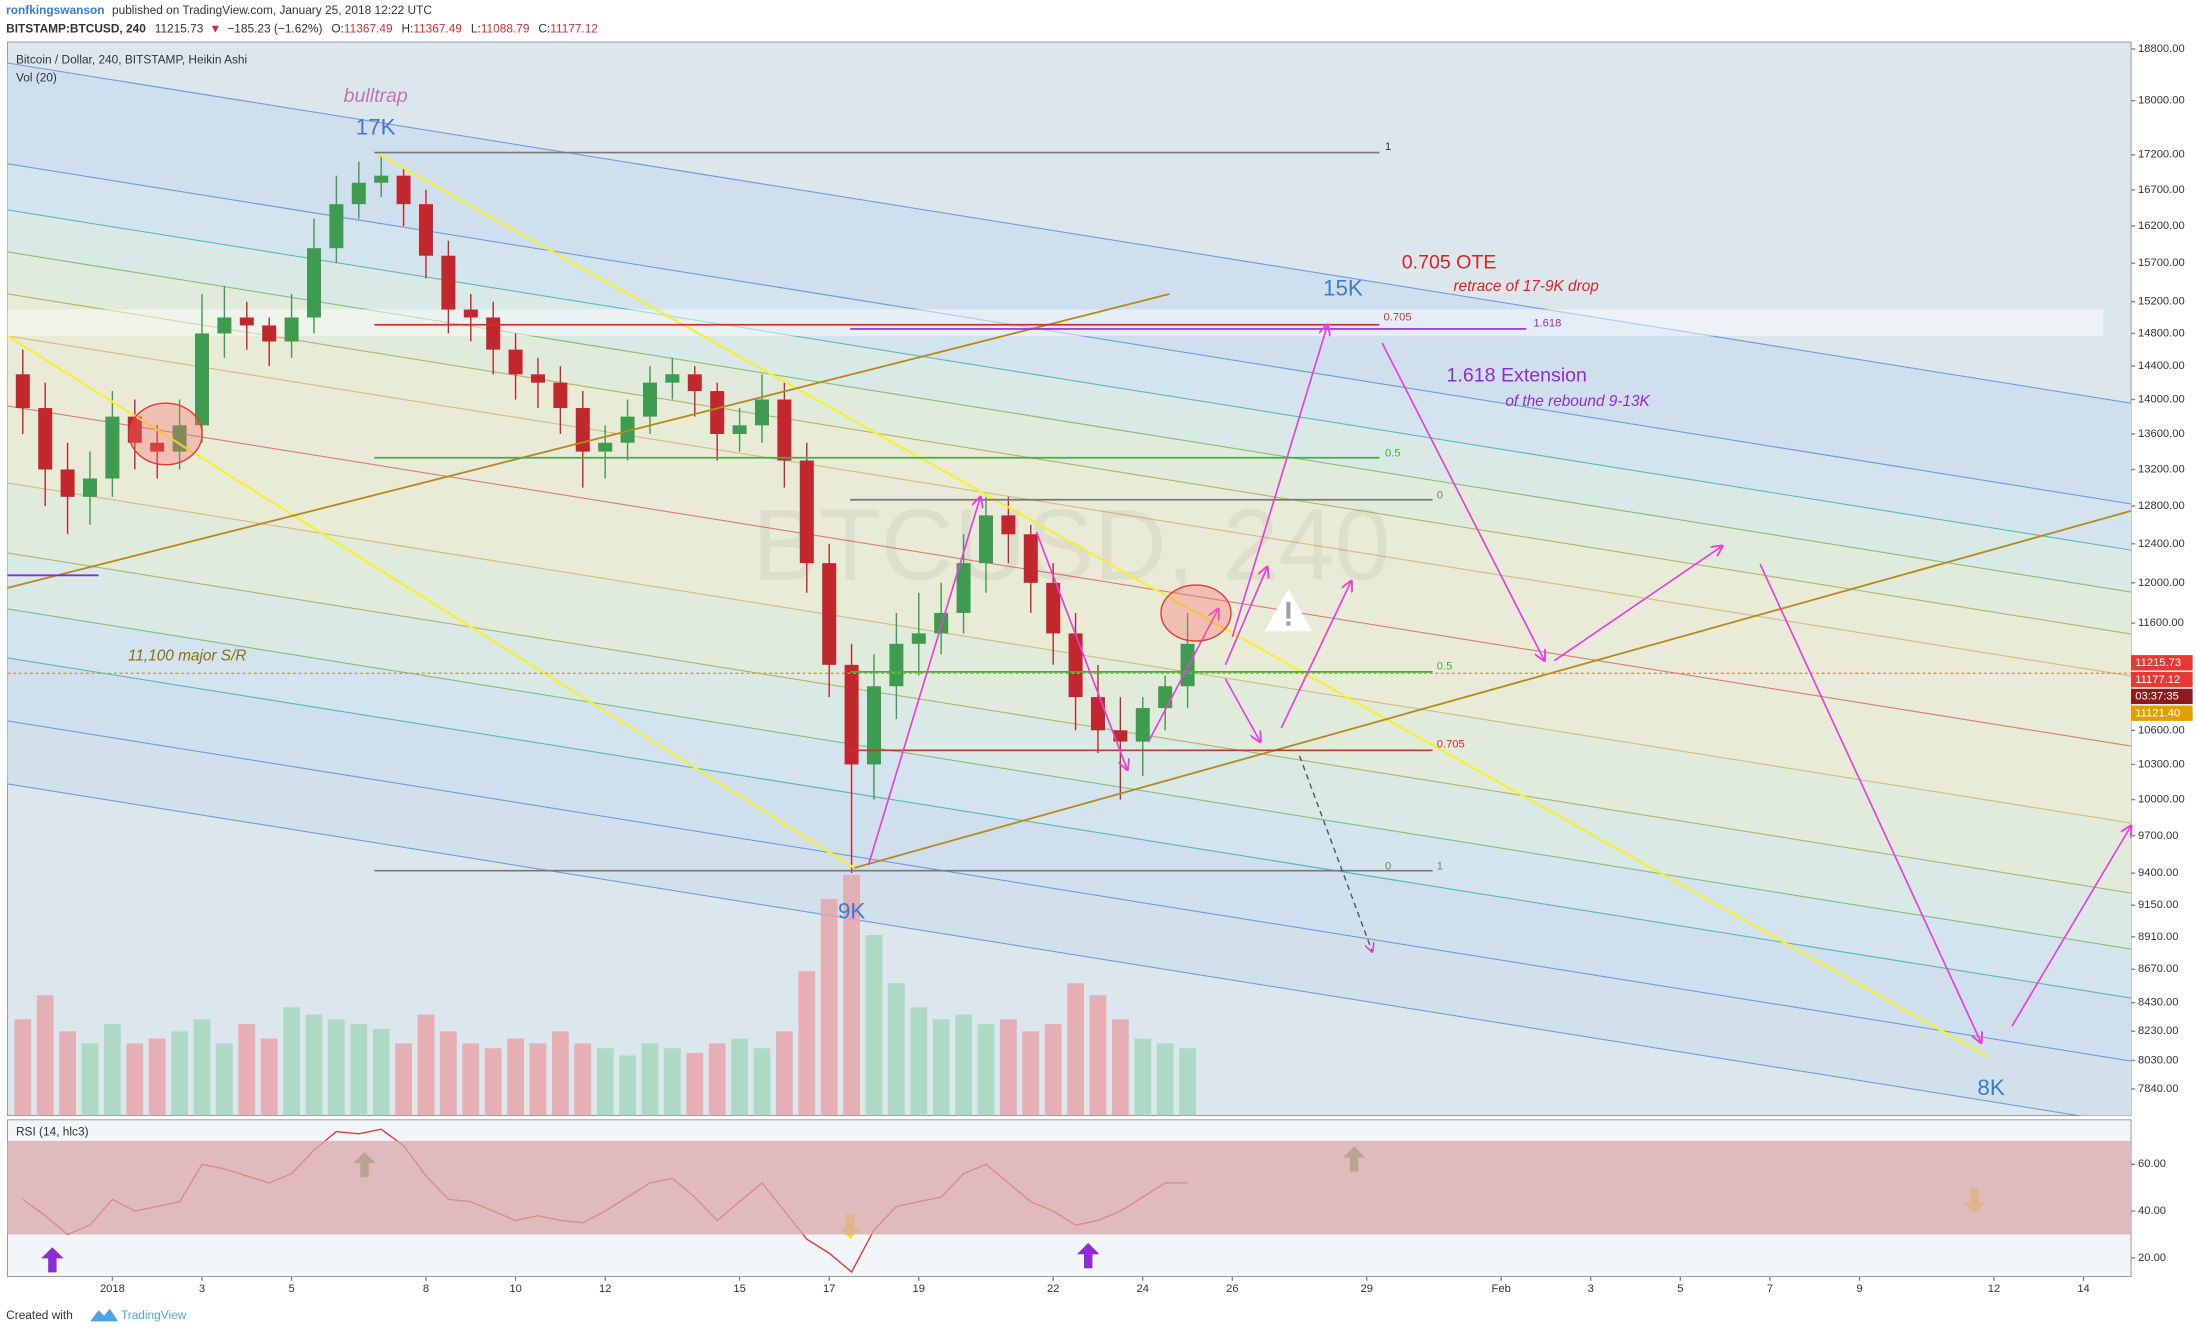 This screenshot has width=2196, height=1334. What do you see at coordinates (588, 441) in the screenshot?
I see `trend-line` at bounding box center [588, 441].